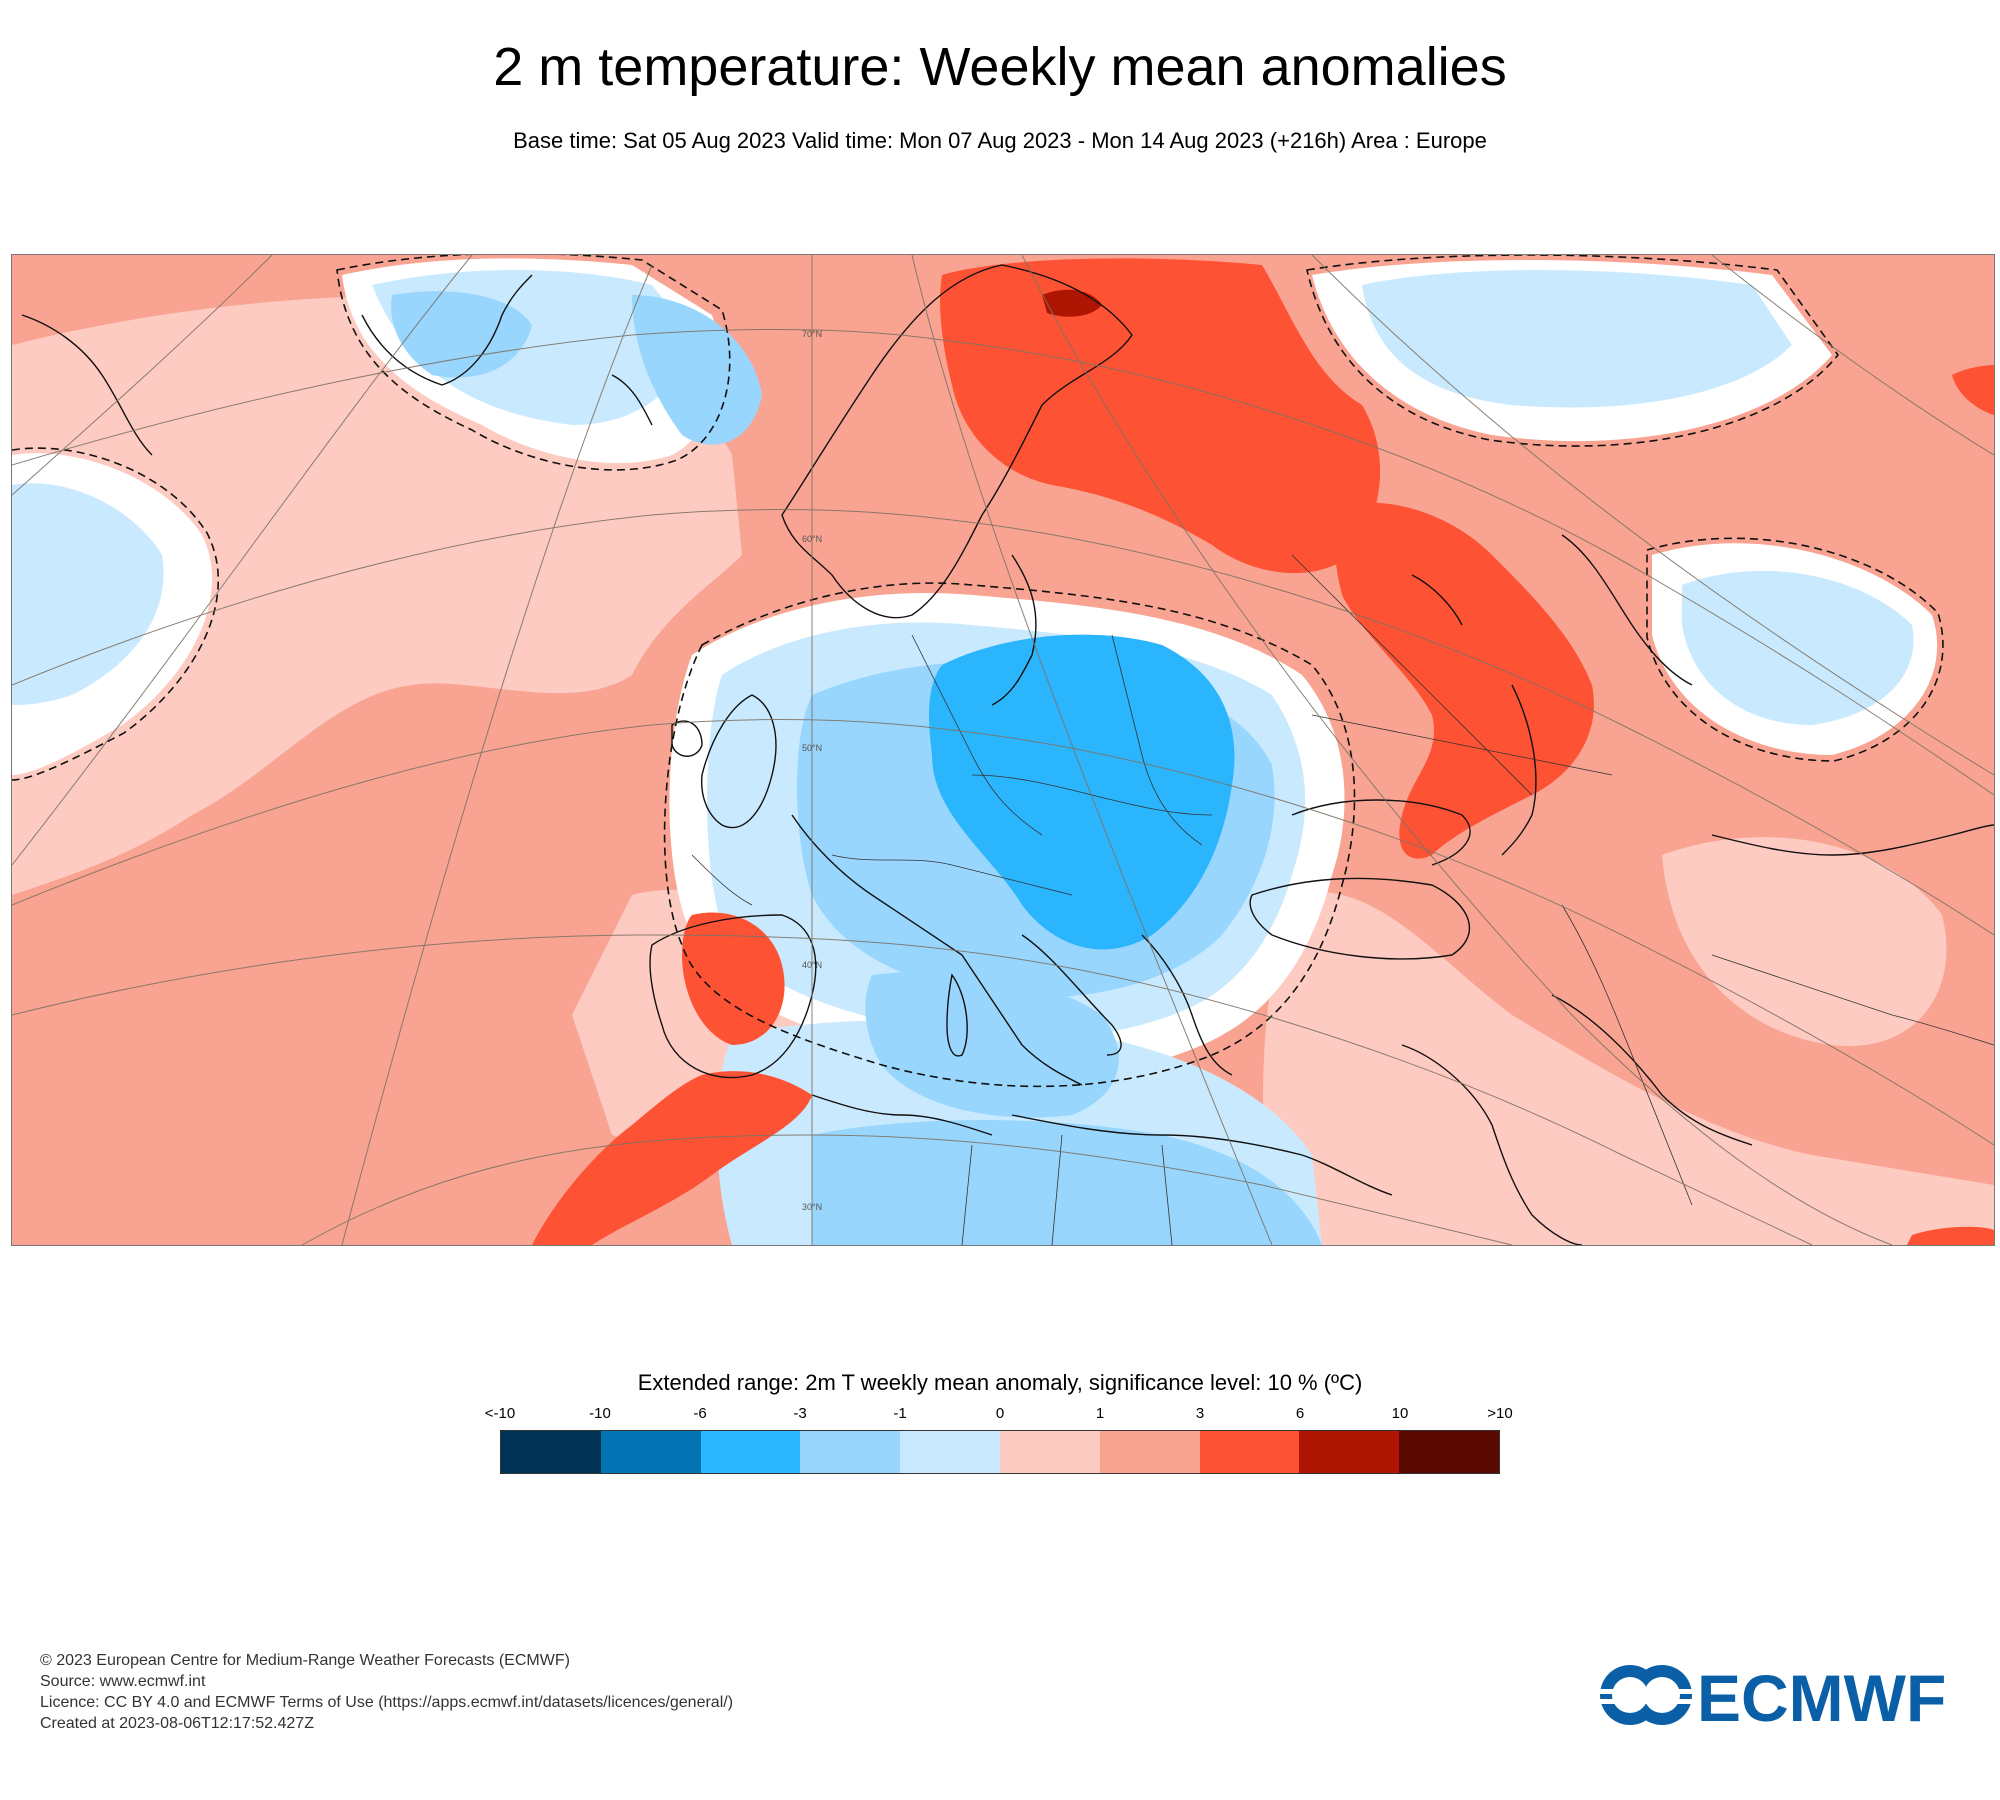 This screenshot has height=1800, width=2000. What do you see at coordinates (177, 1723) in the screenshot?
I see `footer-created: Created at 2023-08-06T12:17:52.427Z` at bounding box center [177, 1723].